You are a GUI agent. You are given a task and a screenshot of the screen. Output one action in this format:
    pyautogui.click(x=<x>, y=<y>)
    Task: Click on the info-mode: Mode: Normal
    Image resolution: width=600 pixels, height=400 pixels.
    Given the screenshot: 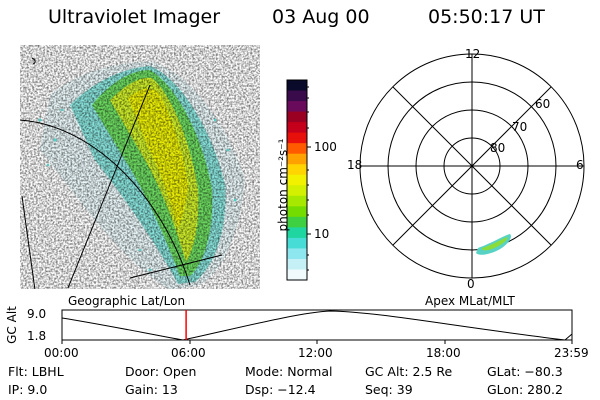 What is the action you would take?
    pyautogui.click(x=289, y=371)
    